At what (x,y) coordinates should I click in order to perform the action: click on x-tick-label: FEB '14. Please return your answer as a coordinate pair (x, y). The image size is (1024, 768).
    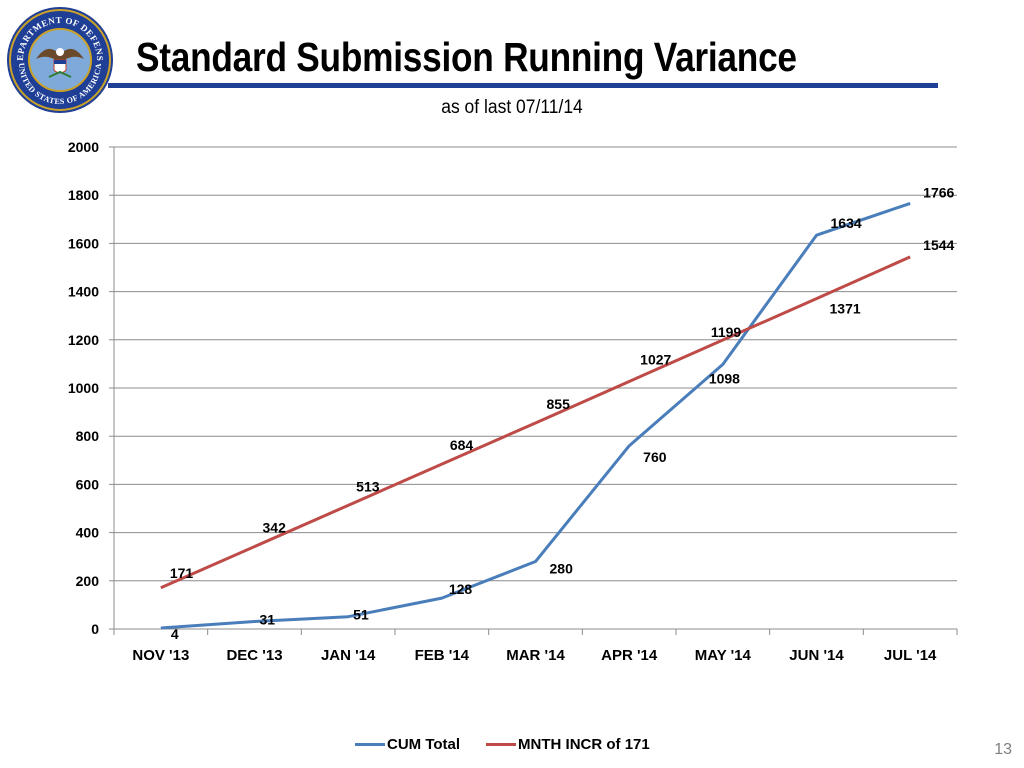
    Looking at the image, I should click on (442, 655).